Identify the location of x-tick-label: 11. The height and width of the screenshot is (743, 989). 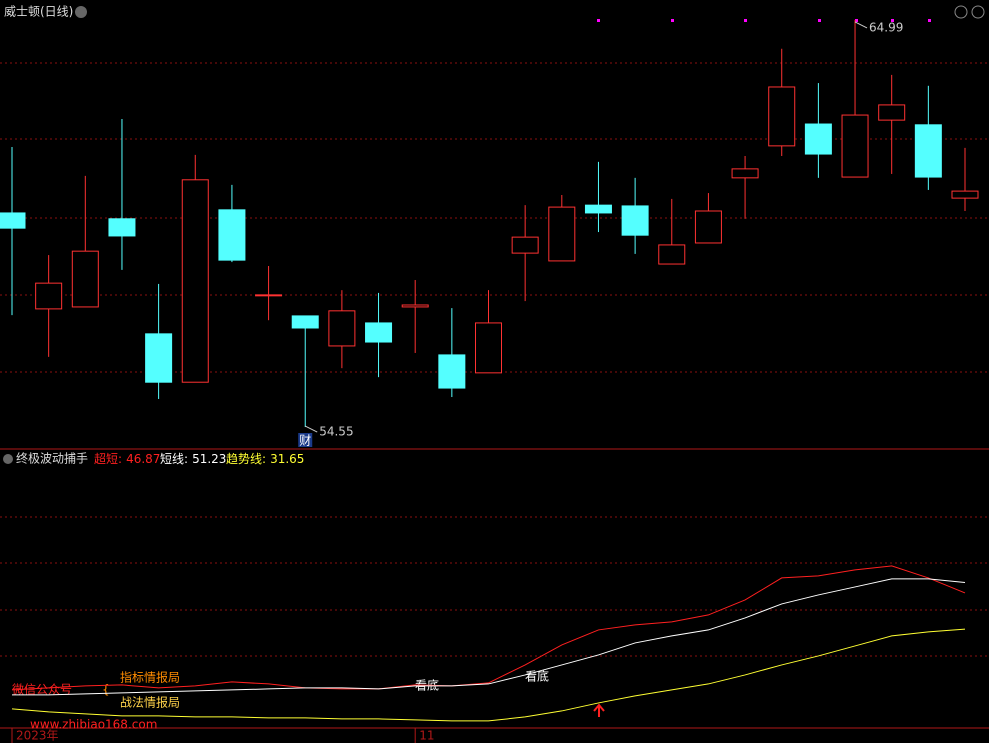
(426, 736).